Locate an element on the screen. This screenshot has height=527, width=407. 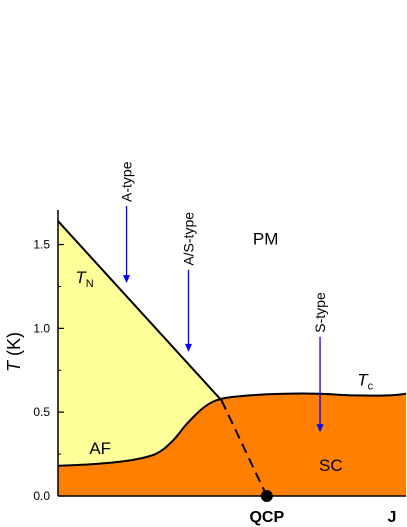
tn-label-main: T is located at coordinates (81, 277).